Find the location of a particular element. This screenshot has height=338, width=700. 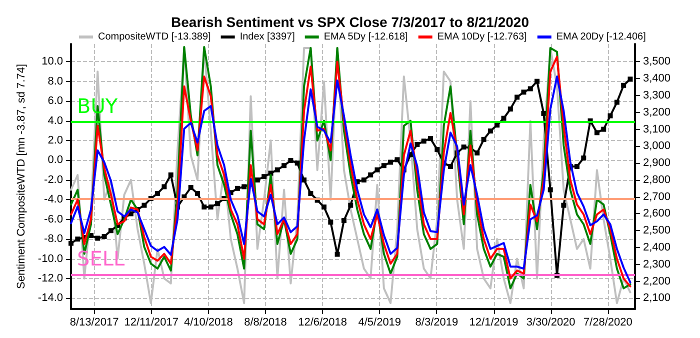

y2-tick-label: 2,900 is located at coordinates (657, 163).